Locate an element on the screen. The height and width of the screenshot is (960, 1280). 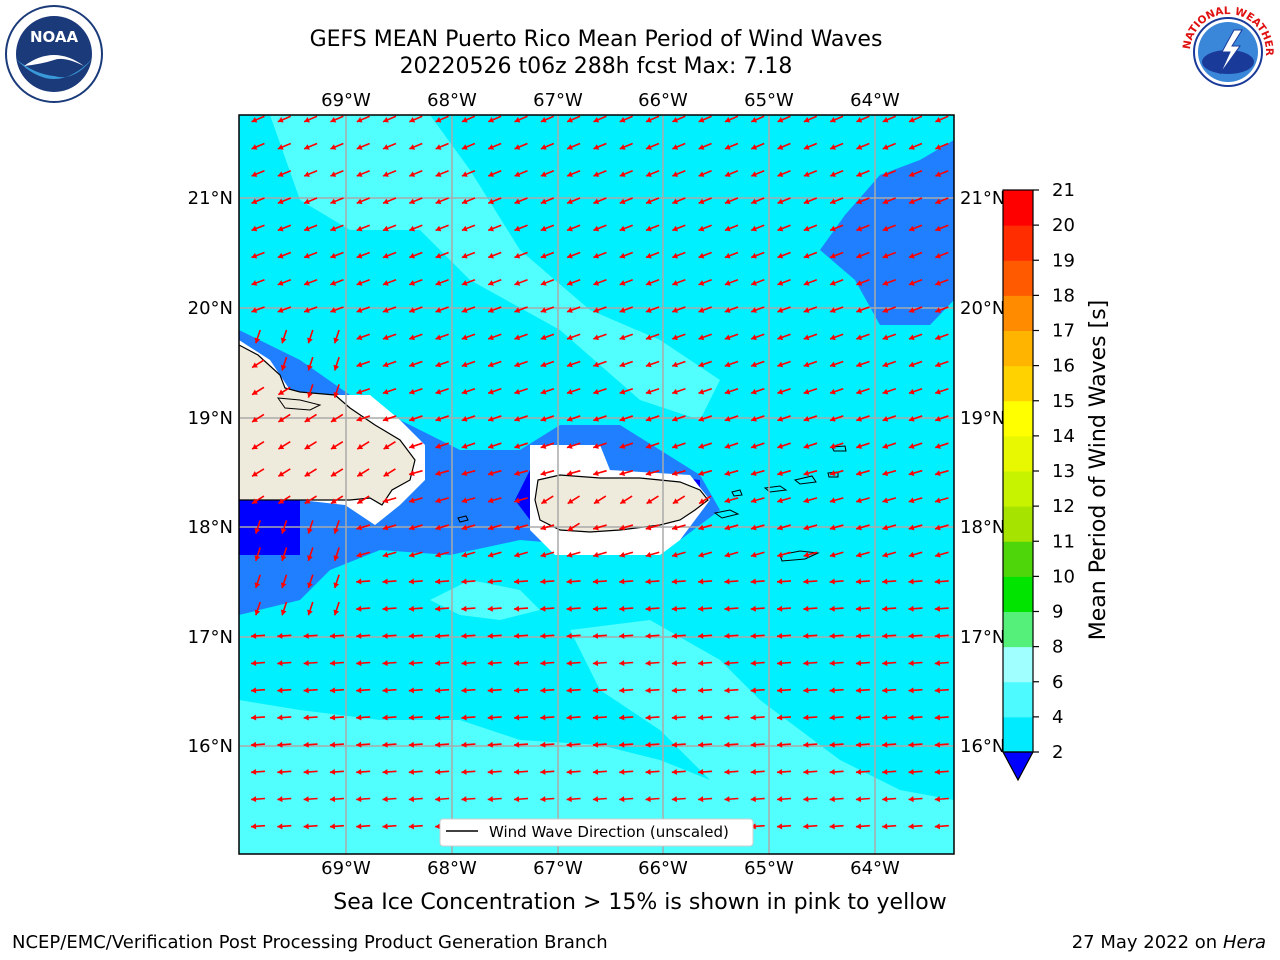
lon-label-bottom: 64°W is located at coordinates (875, 868).